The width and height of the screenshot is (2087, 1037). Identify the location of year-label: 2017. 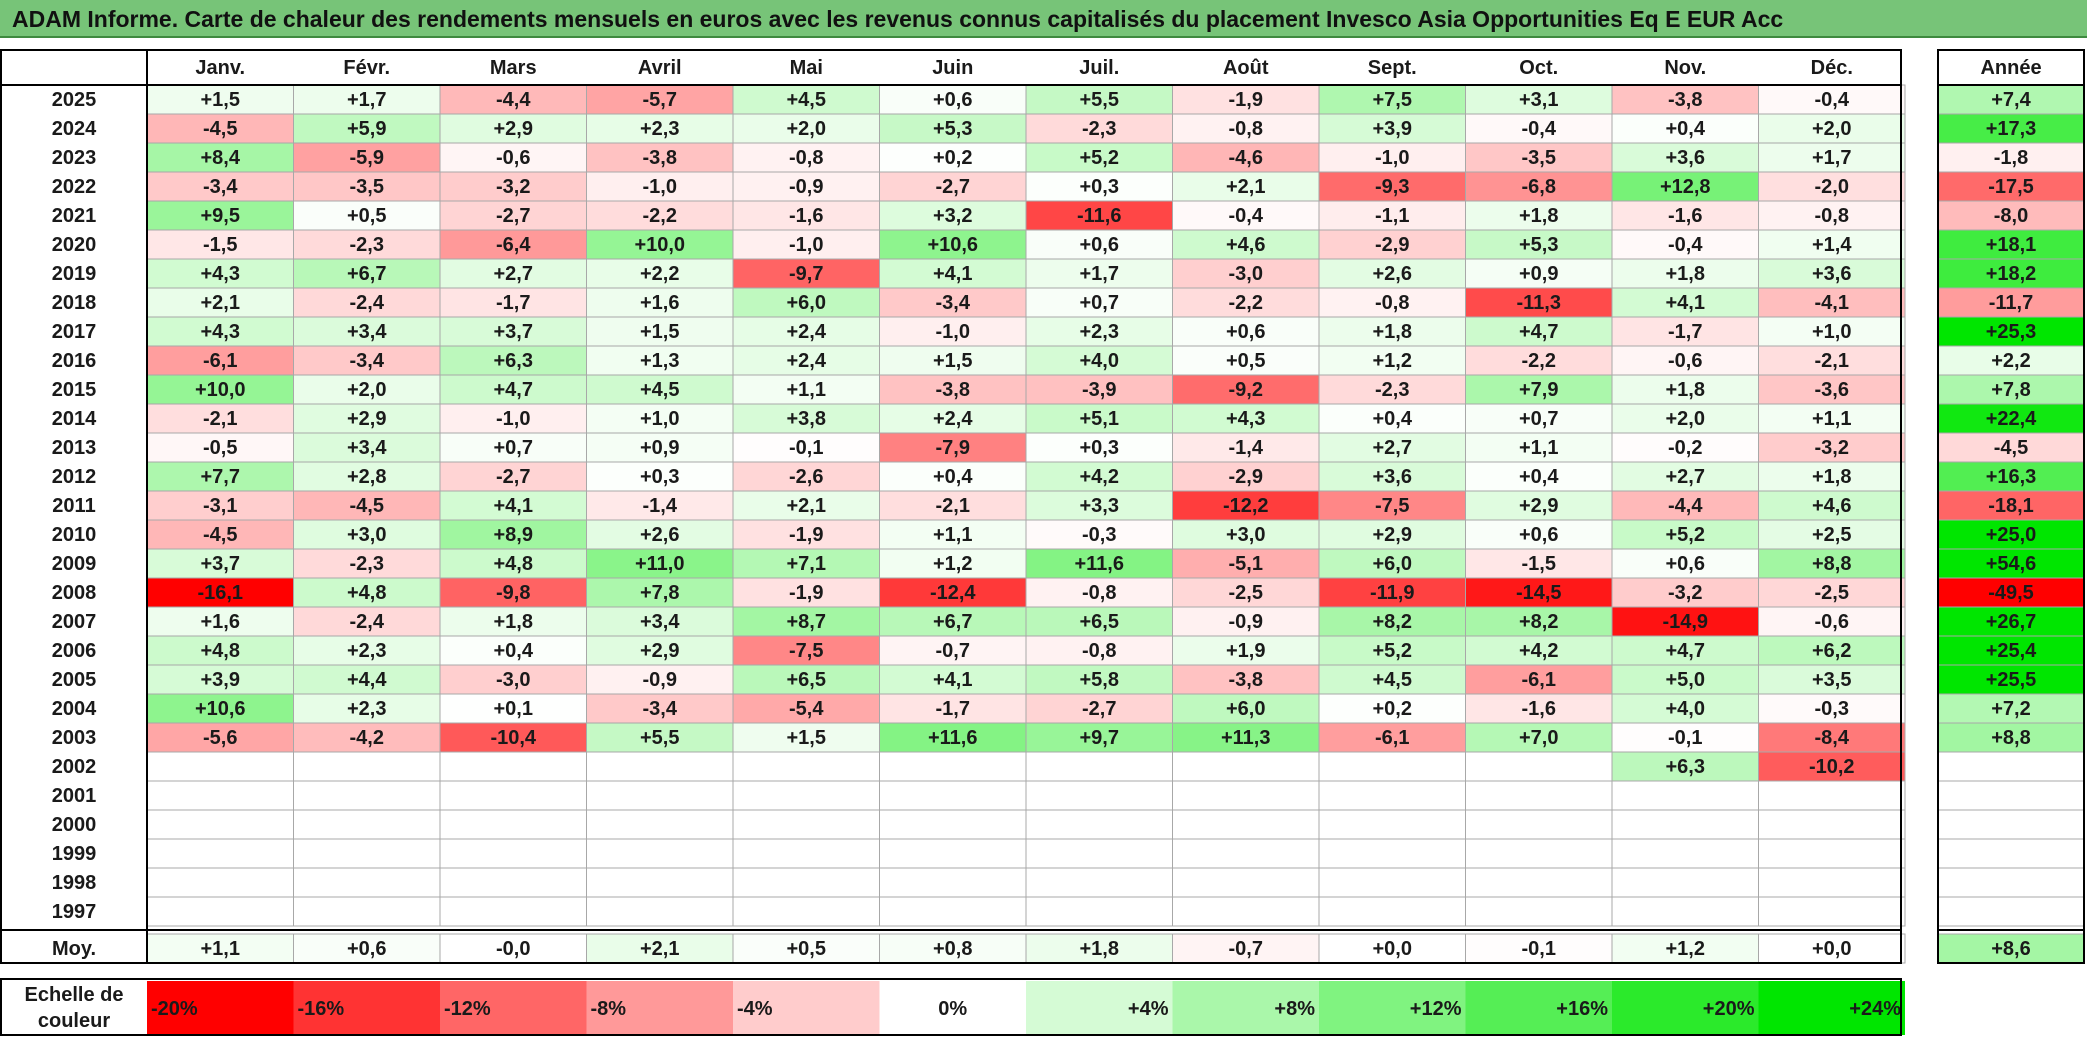
(74, 332).